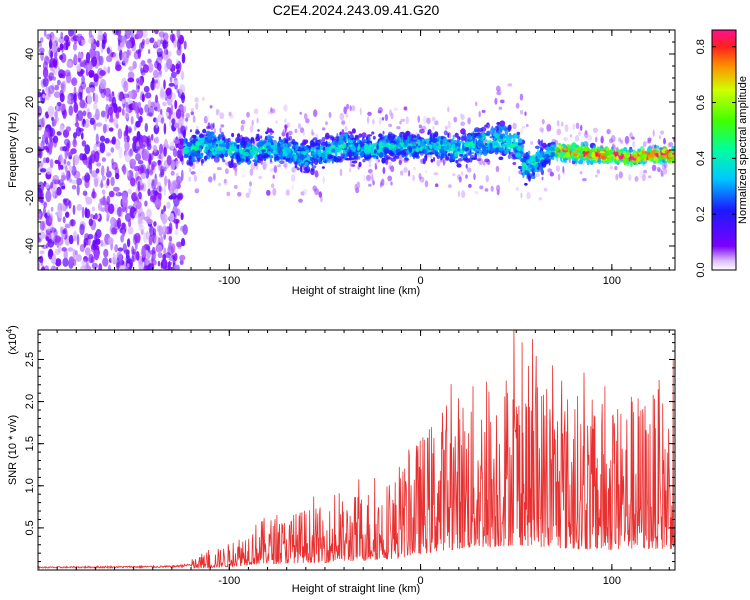  What do you see at coordinates (30, 198) in the screenshot?
I see `y-tick-label: -20` at bounding box center [30, 198].